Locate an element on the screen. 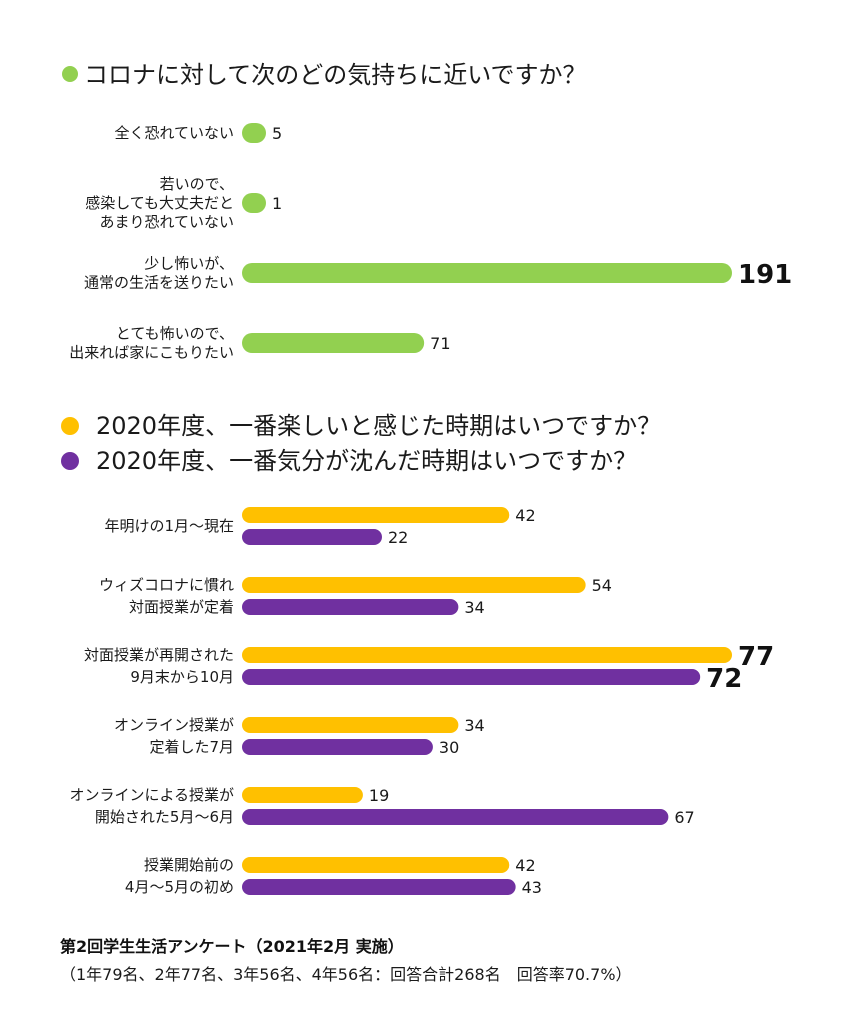 This screenshot has height=1024, width=841. footer-title: 第2回学生生活アンケート（2021年2月 実施） is located at coordinates (232, 946).